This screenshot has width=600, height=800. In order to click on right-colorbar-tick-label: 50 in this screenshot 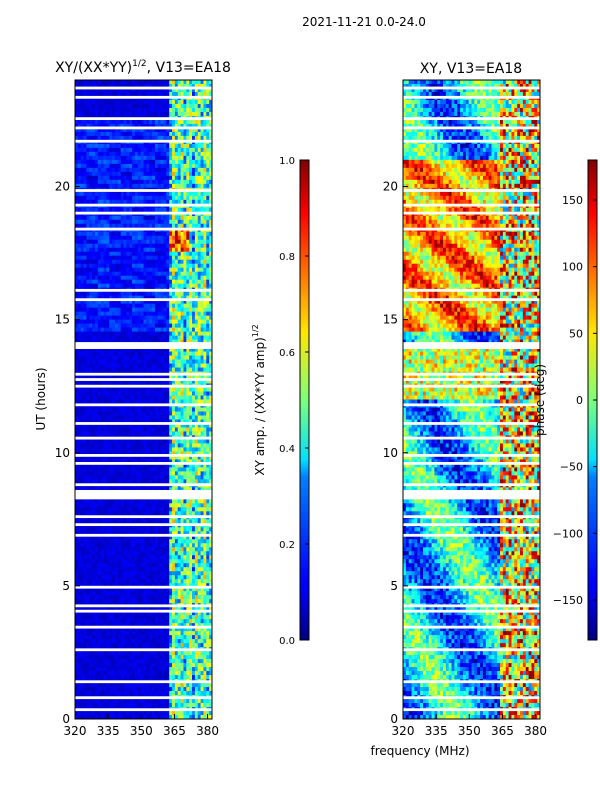, I will do `click(576, 333)`.